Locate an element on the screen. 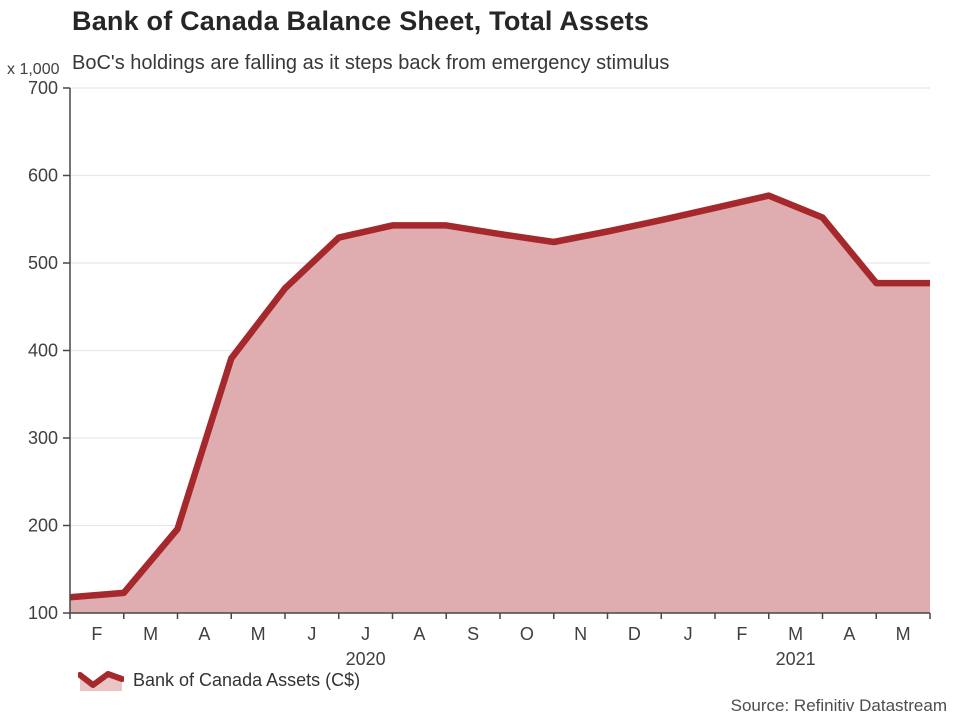 This screenshot has width=960, height=720. y-axis-unit-label: x 1,000 is located at coordinates (33, 69).